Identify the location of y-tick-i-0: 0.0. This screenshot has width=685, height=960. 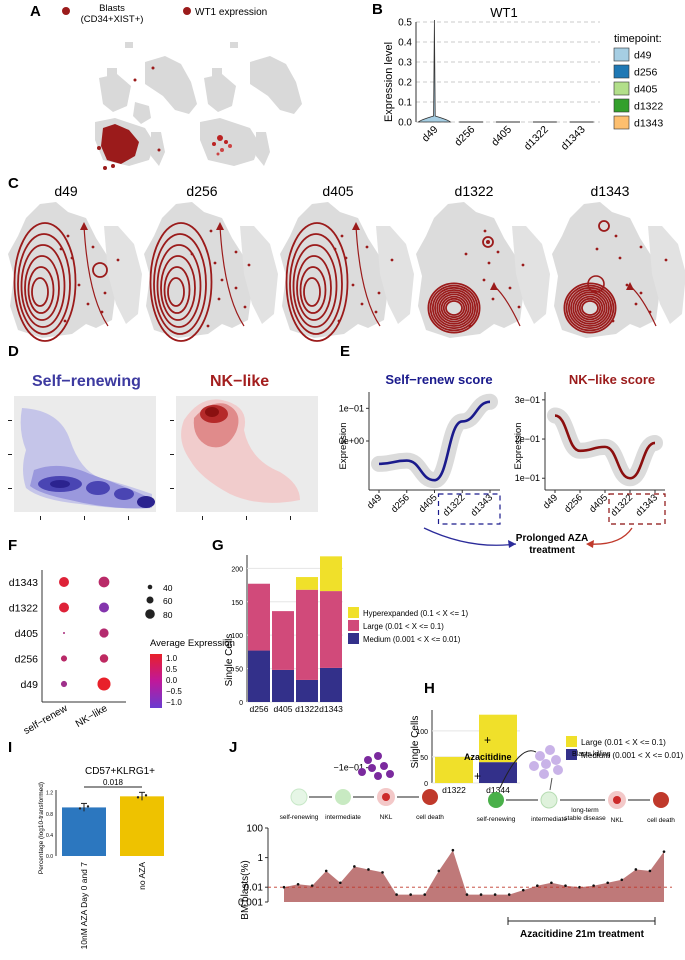
(49, 857).